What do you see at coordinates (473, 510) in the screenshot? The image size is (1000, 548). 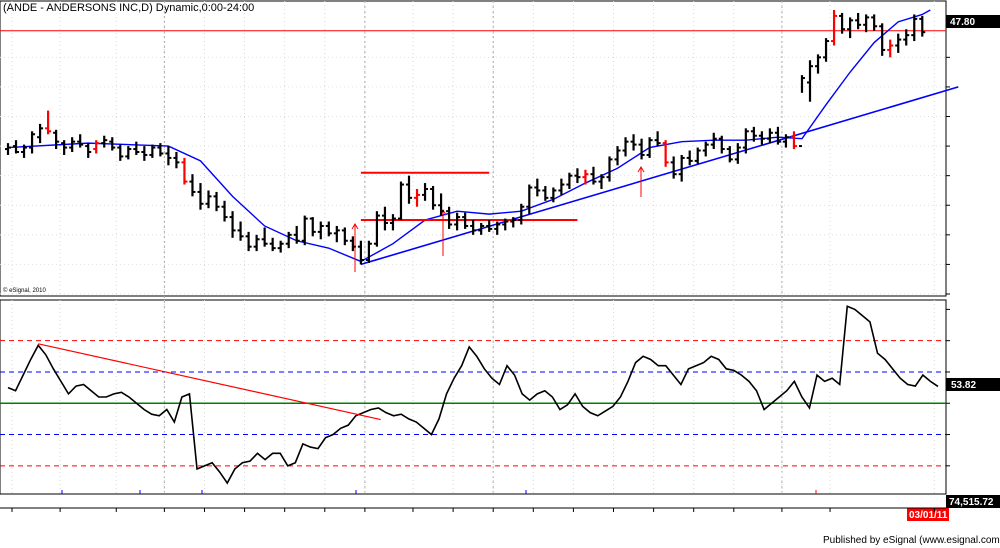 I see `x-axis` at bounding box center [473, 510].